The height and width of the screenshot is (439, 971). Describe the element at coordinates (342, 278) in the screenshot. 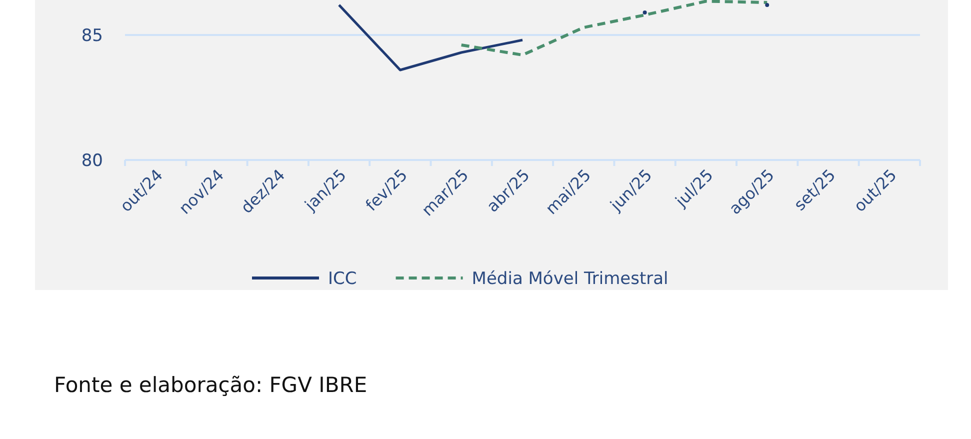

I see `legend-label: ICC` at that location.